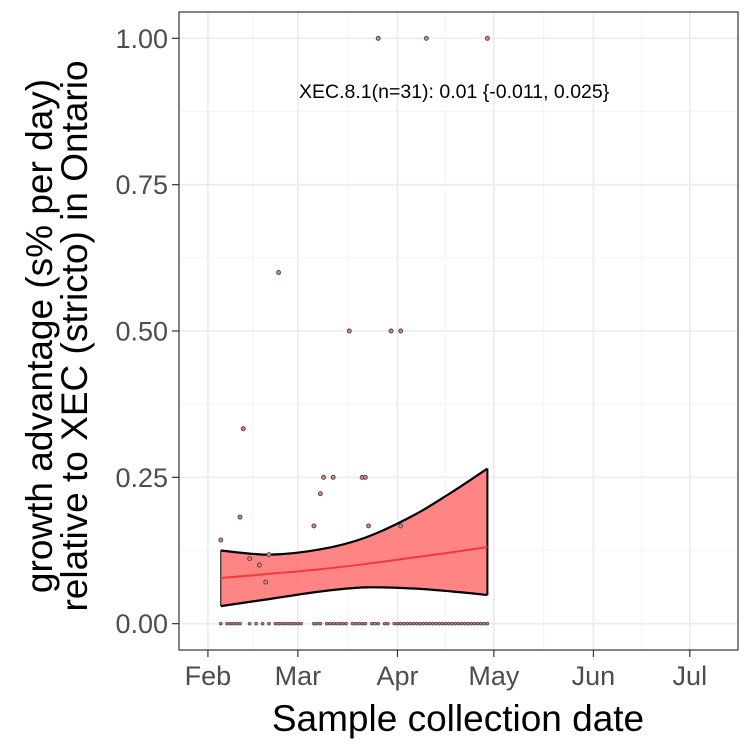  I want to click on y-axis-title-group-2: relative to XEC (stricto) in Ontario, so click(74, 335).